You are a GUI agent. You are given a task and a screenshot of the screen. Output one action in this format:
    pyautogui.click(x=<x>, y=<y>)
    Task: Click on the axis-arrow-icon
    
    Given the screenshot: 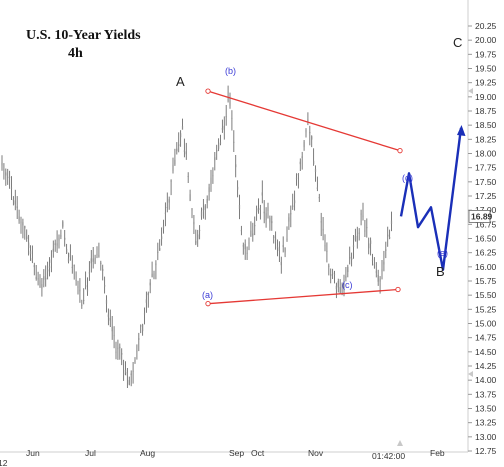 What is the action you would take?
    pyautogui.click(x=470, y=91)
    